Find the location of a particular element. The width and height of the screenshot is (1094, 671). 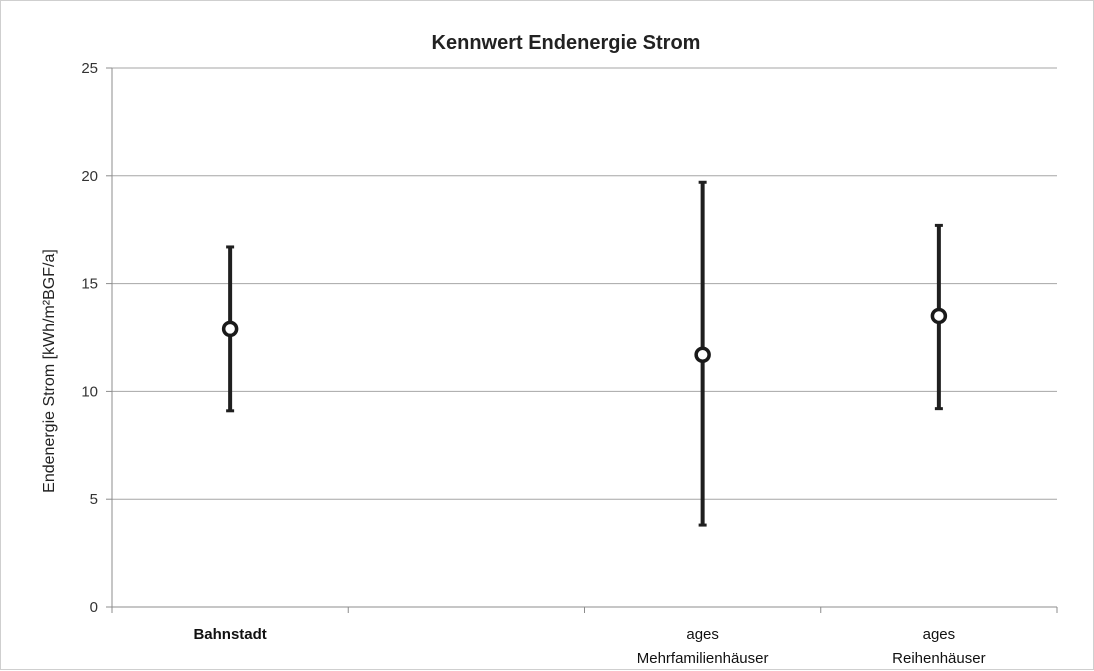

x-category-label-2-line-0: ages is located at coordinates (702, 634).